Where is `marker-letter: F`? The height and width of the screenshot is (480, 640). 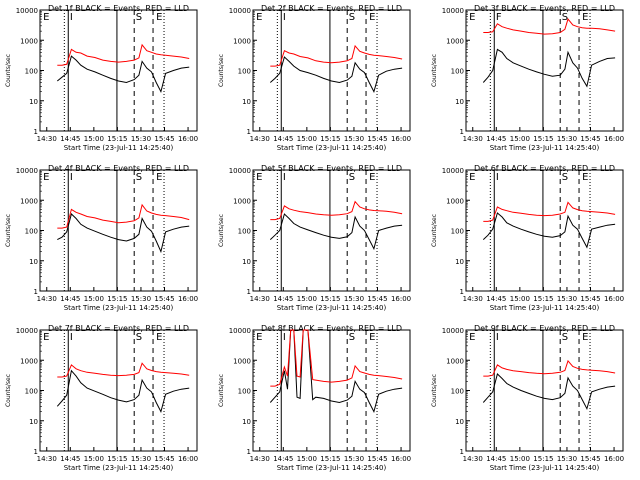
marker-letter: F is located at coordinates (499, 17).